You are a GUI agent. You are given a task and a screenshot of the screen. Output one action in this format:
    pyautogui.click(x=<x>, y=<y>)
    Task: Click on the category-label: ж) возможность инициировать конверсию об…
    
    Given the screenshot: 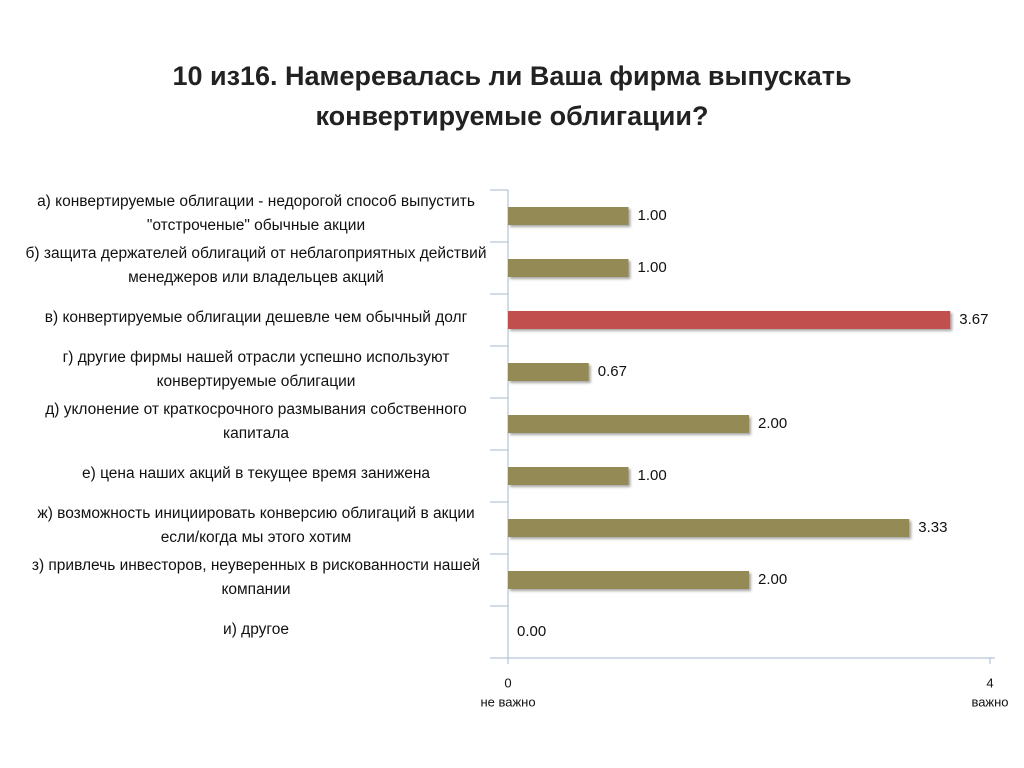 What is the action you would take?
    pyautogui.click(x=256, y=525)
    